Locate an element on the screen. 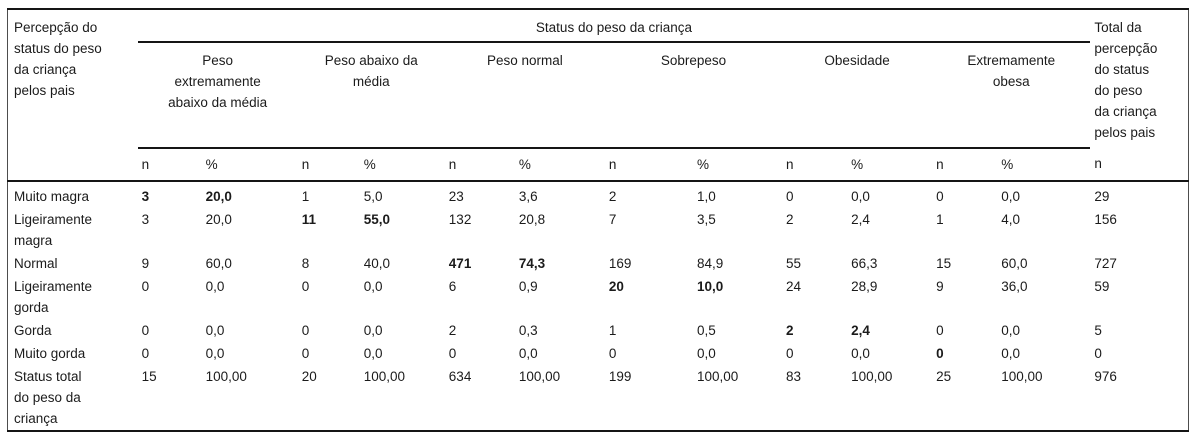 The image size is (1198, 443). group-header-peso-extremamente-abaixo: Peso extremamente abaixo da média is located at coordinates (217, 95).